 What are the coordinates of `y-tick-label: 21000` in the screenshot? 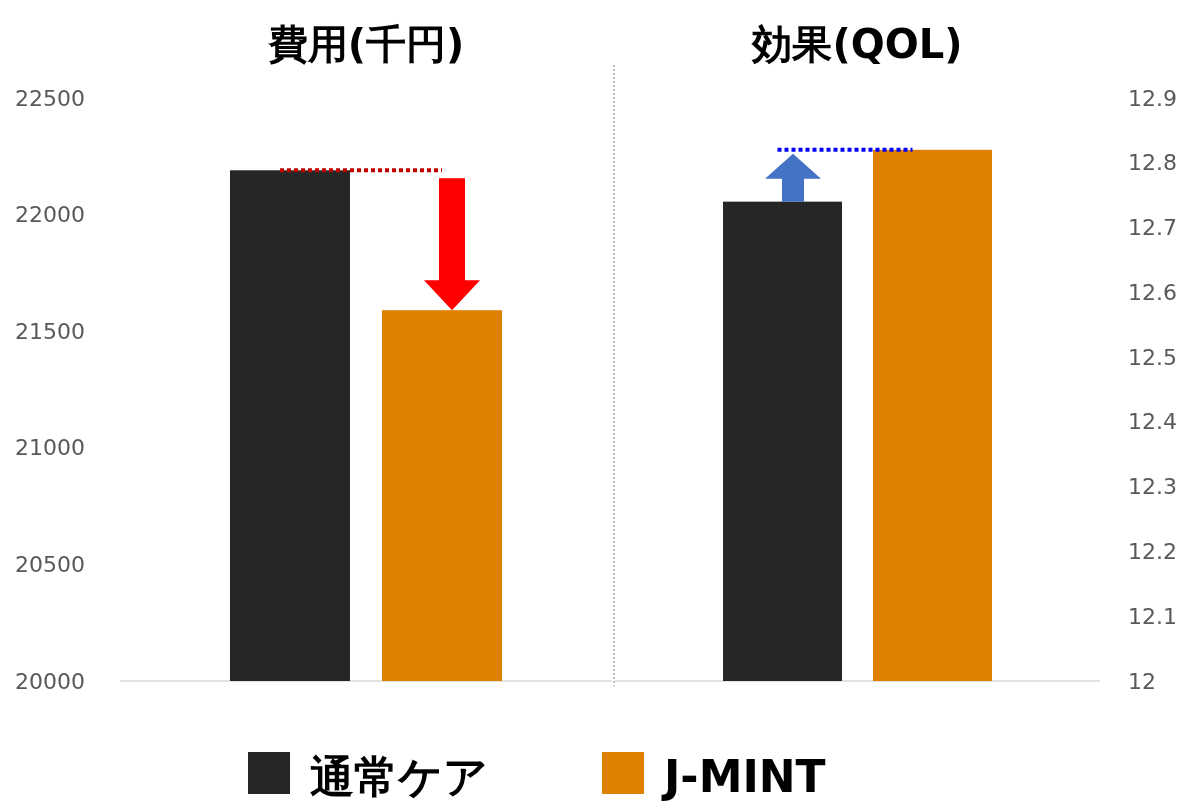 It's located at (50, 448).